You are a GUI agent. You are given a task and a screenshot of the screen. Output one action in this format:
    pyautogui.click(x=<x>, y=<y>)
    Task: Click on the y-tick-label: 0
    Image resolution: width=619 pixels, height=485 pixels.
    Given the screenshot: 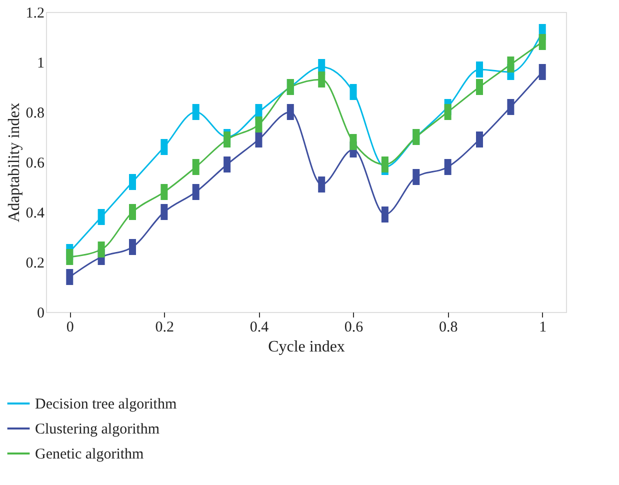 What is the action you would take?
    pyautogui.click(x=40, y=314)
    